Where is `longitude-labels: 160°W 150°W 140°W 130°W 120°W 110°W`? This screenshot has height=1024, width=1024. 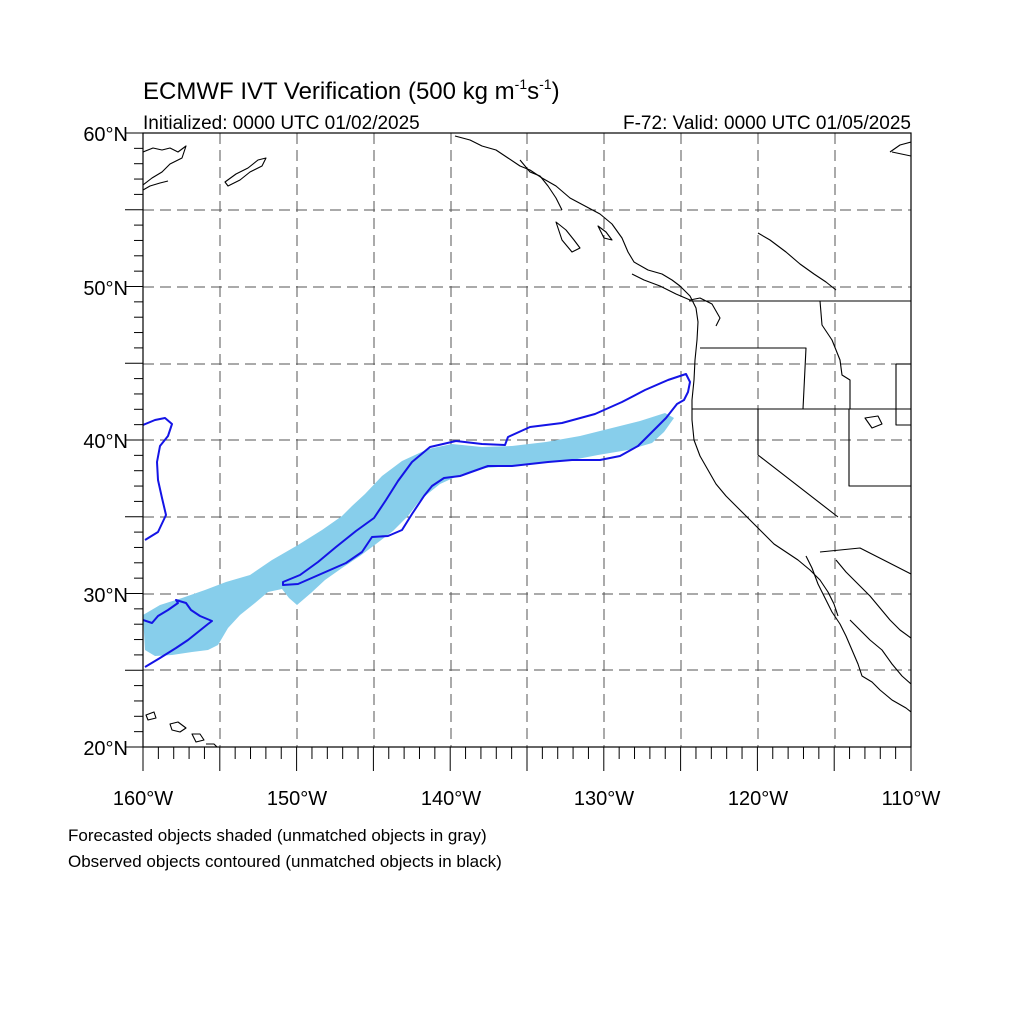 longitude-labels: 160°W 150°W 140°W 130°W 120°W 110°W is located at coordinates (527, 799).